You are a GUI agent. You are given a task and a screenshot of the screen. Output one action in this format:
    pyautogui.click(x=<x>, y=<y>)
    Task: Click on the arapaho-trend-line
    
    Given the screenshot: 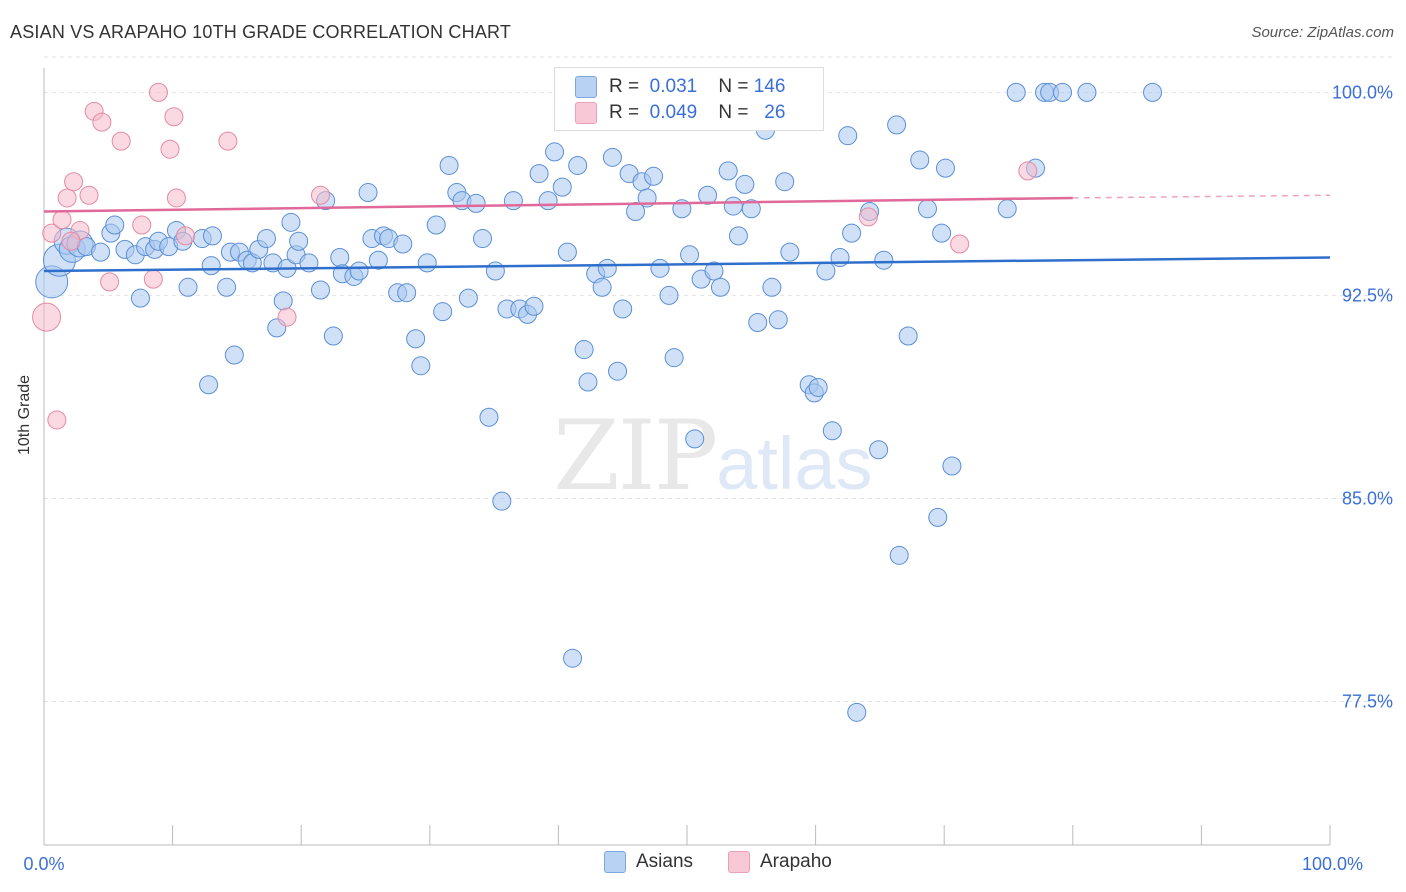 What is the action you would take?
    pyautogui.click(x=558, y=204)
    